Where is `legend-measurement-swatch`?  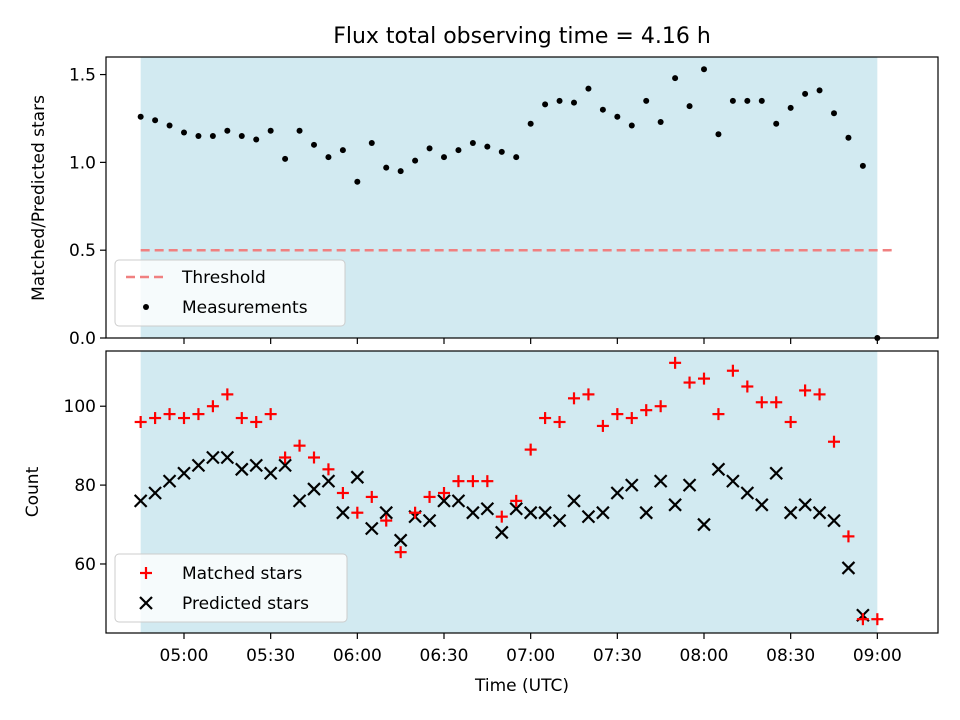
legend-measurement-swatch is located at coordinates (146, 307).